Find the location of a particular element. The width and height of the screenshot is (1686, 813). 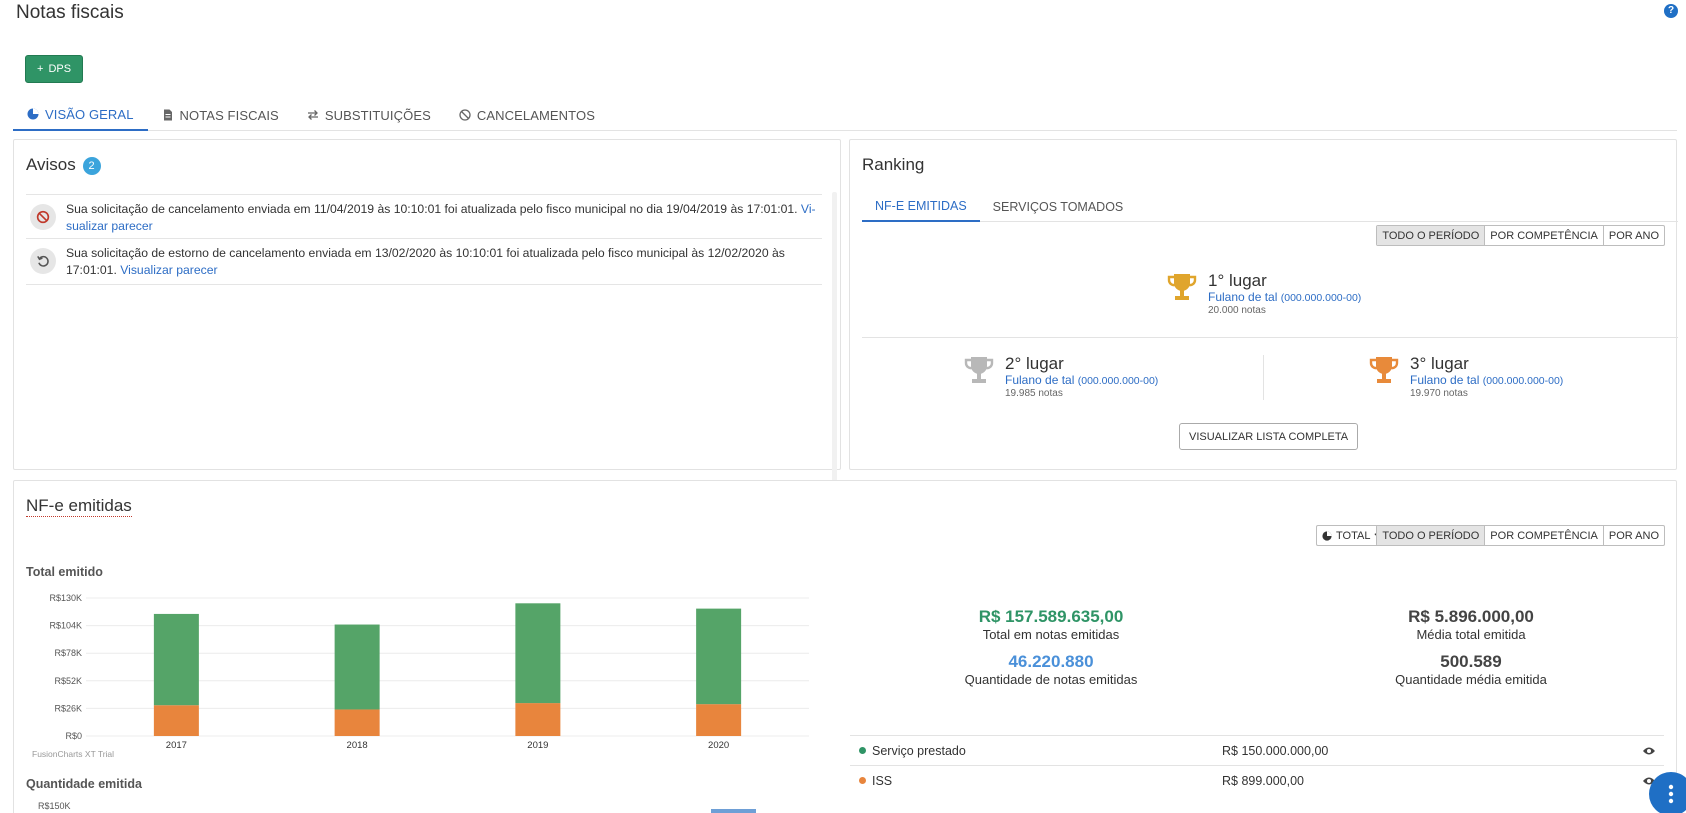

chart2-first-tick: R$150K is located at coordinates (54, 806).